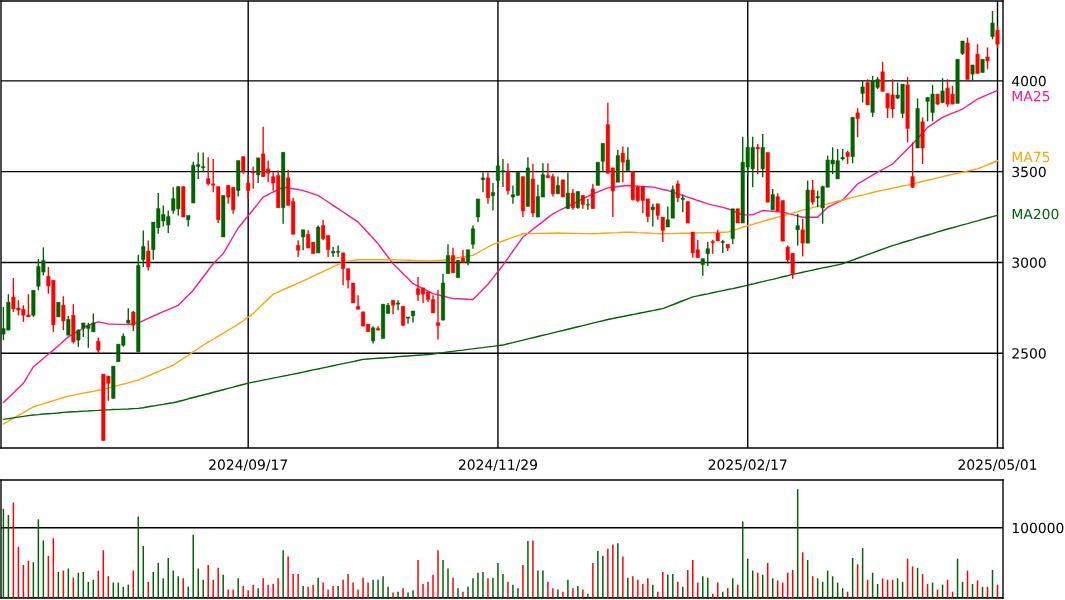 The image size is (1065, 600). What do you see at coordinates (1029, 353) in the screenshot?
I see `y-tick-label: 2500` at bounding box center [1029, 353].